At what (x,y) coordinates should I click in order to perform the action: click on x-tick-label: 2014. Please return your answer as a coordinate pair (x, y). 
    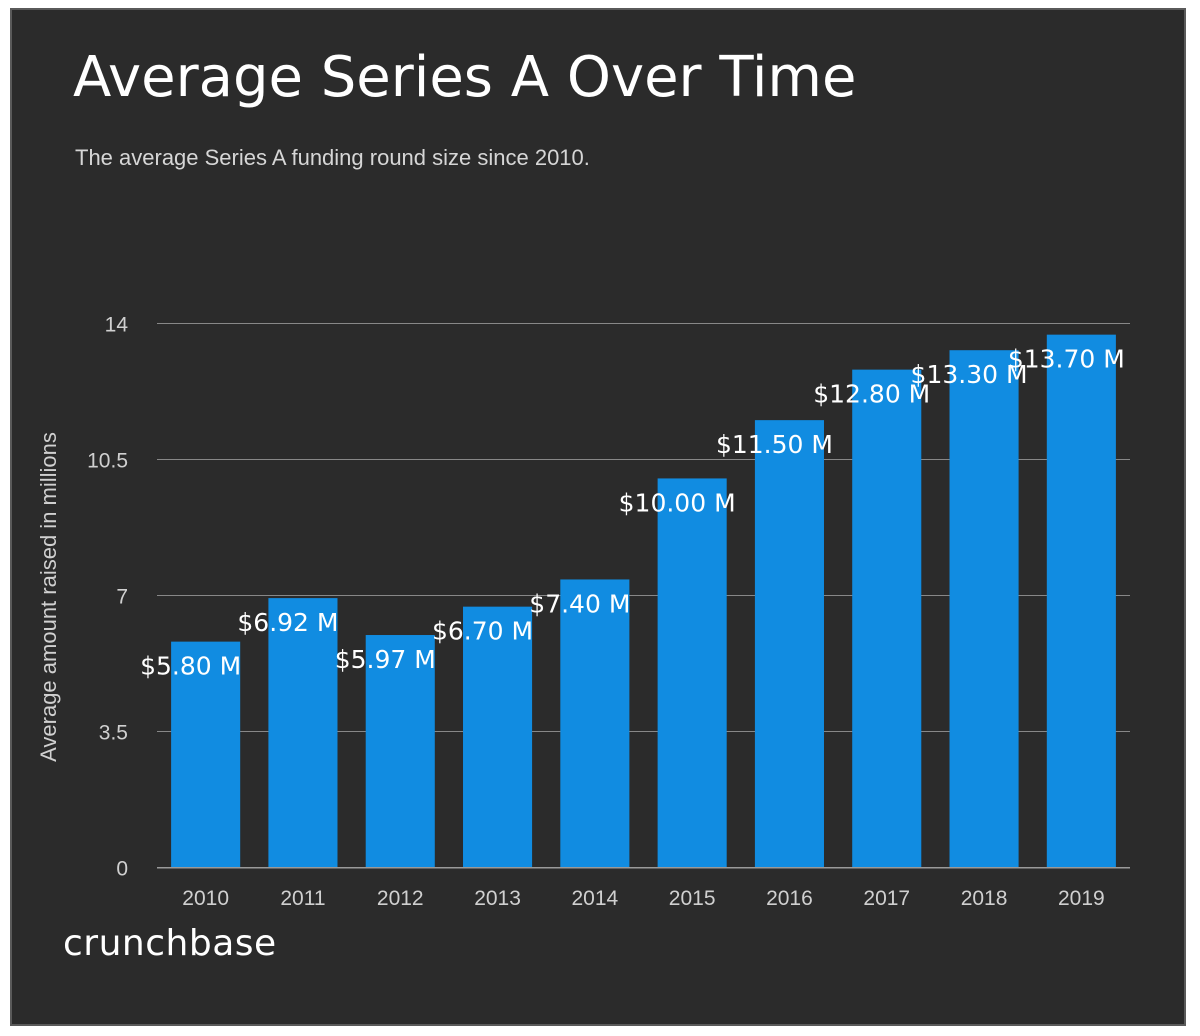
    Looking at the image, I should click on (594, 898).